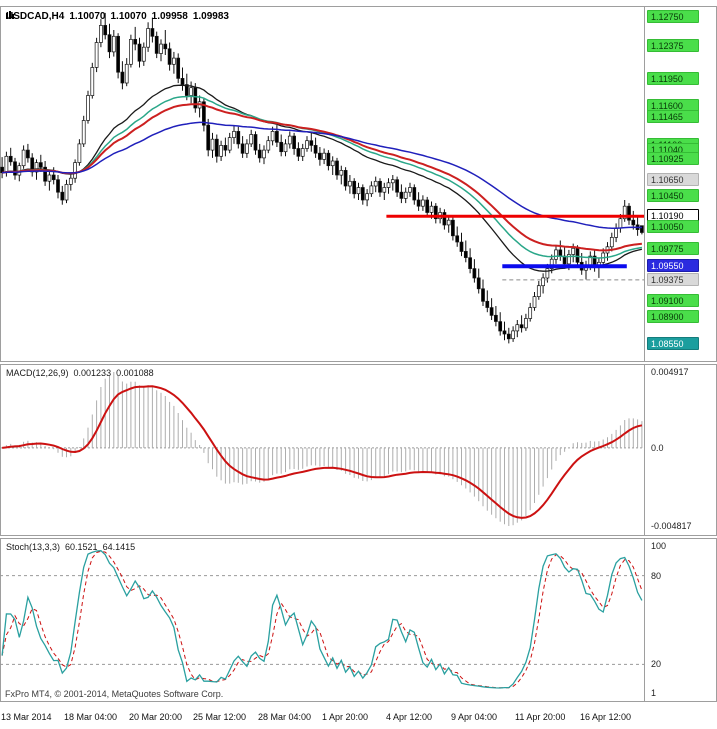 The height and width of the screenshot is (729, 717). I want to click on macd-axis-label: 0.0, so click(657, 448).